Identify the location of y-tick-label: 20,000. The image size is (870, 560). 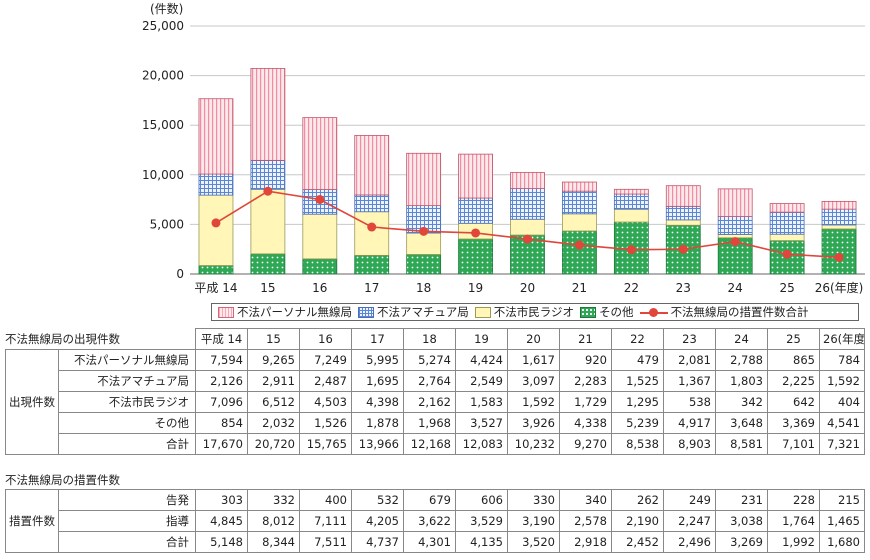
(163, 76).